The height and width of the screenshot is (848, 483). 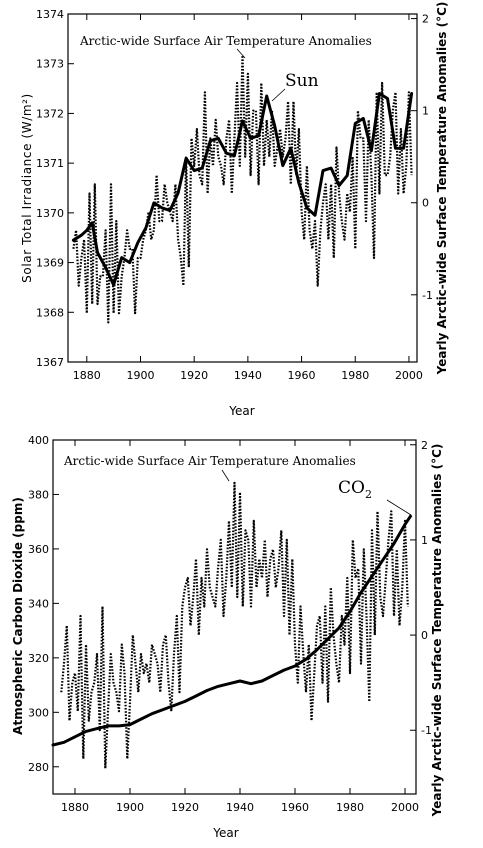 What do you see at coordinates (225, 833) in the screenshot?
I see `bottom-x-axis-title: Year` at bounding box center [225, 833].